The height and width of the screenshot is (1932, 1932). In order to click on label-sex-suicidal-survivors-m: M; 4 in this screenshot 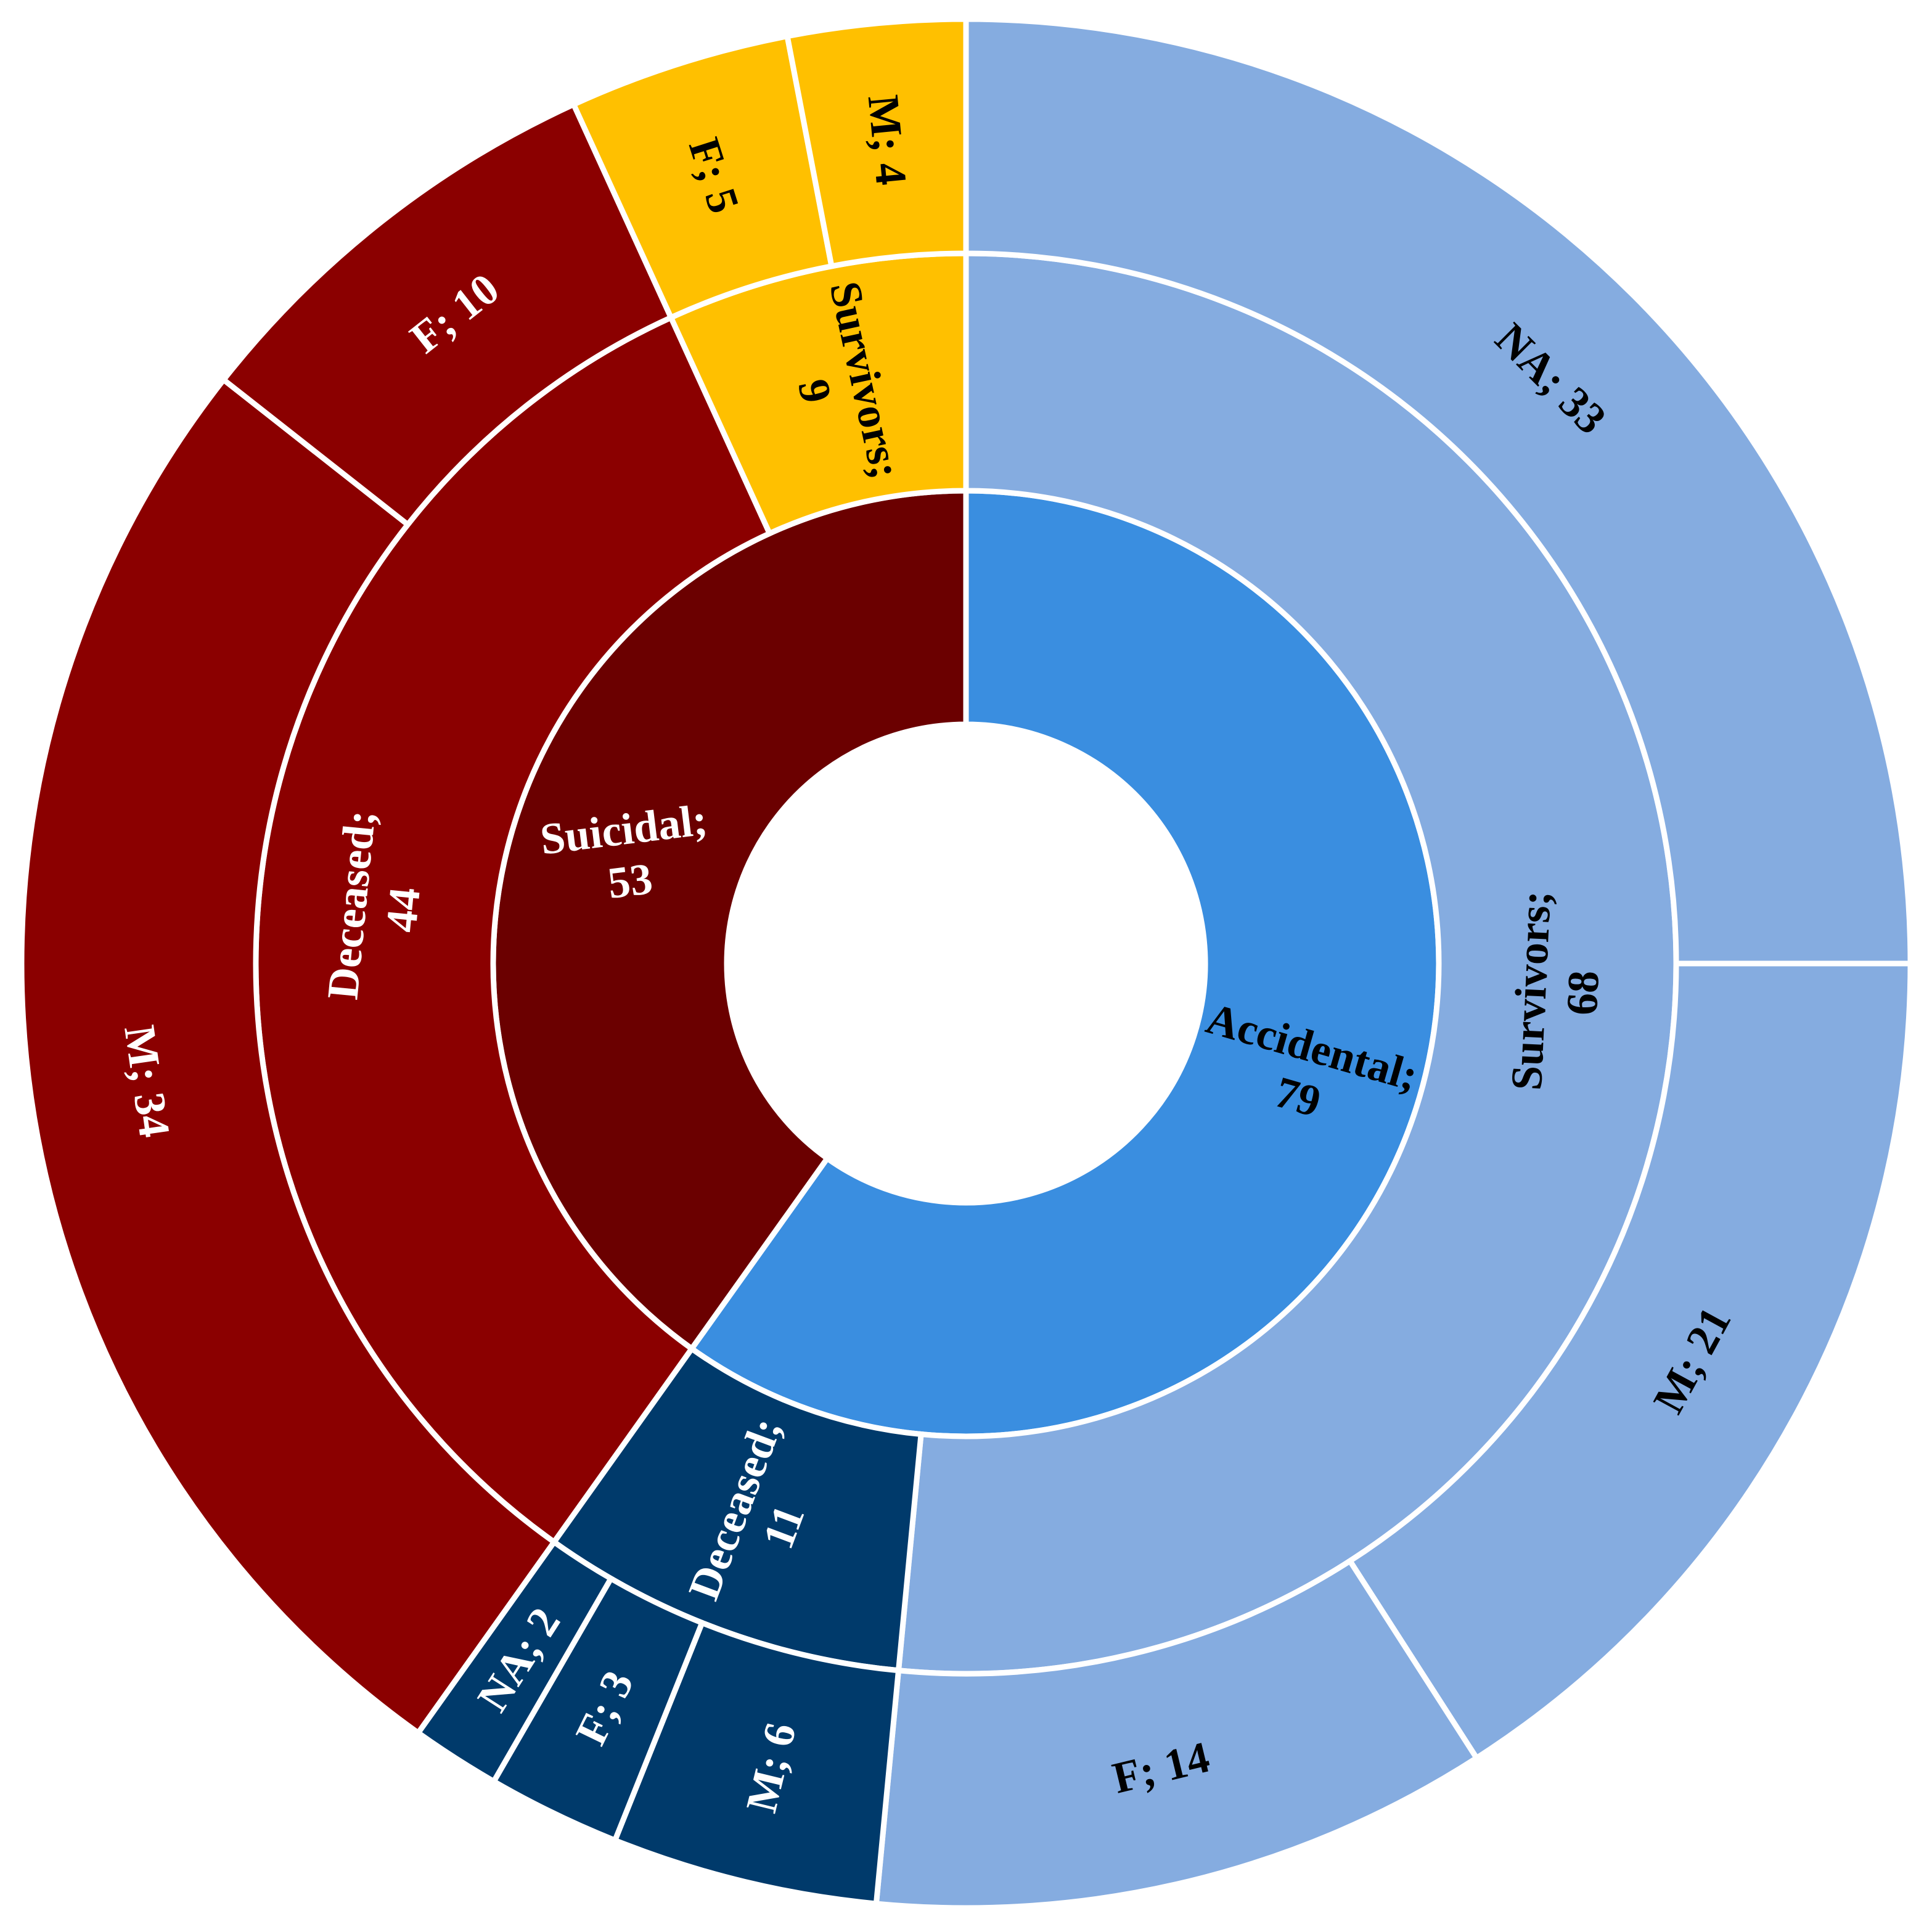, I will do `click(888, 140)`.